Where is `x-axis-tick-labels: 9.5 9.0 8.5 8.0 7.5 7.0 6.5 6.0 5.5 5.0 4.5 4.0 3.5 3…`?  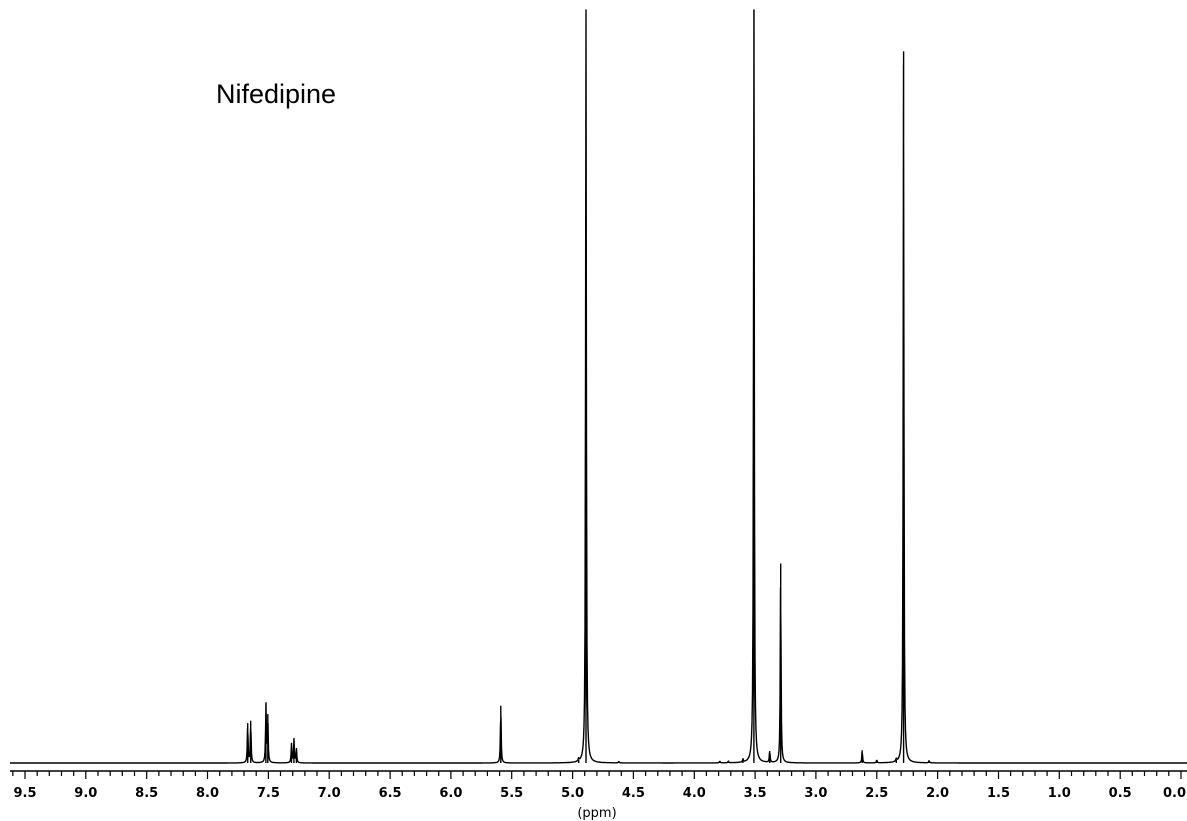
x-axis-tick-labels: 9.5 9.0 8.5 8.0 7.5 7.0 6.5 6.0 5.5 5.0 4.5 4.0 3.5 3… is located at coordinates (599, 793).